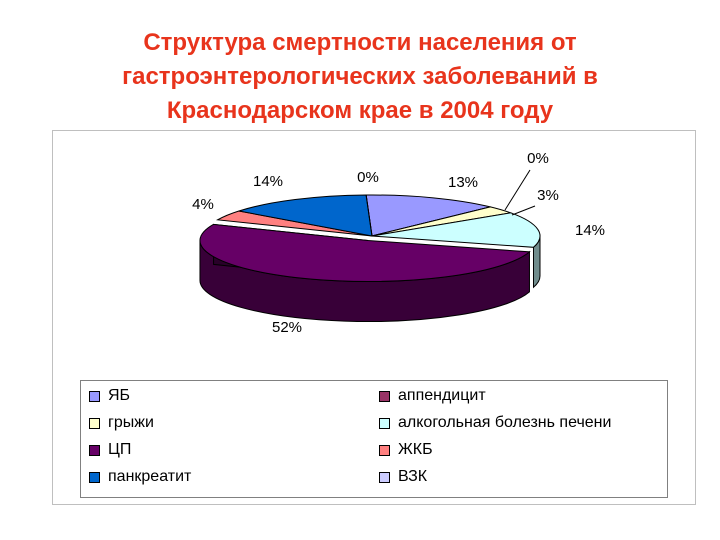 The width and height of the screenshot is (720, 540). Describe the element at coordinates (360, 110) in the screenshot. I see `chart-title-line-3: Краснодарском крае в 2004 году` at that location.